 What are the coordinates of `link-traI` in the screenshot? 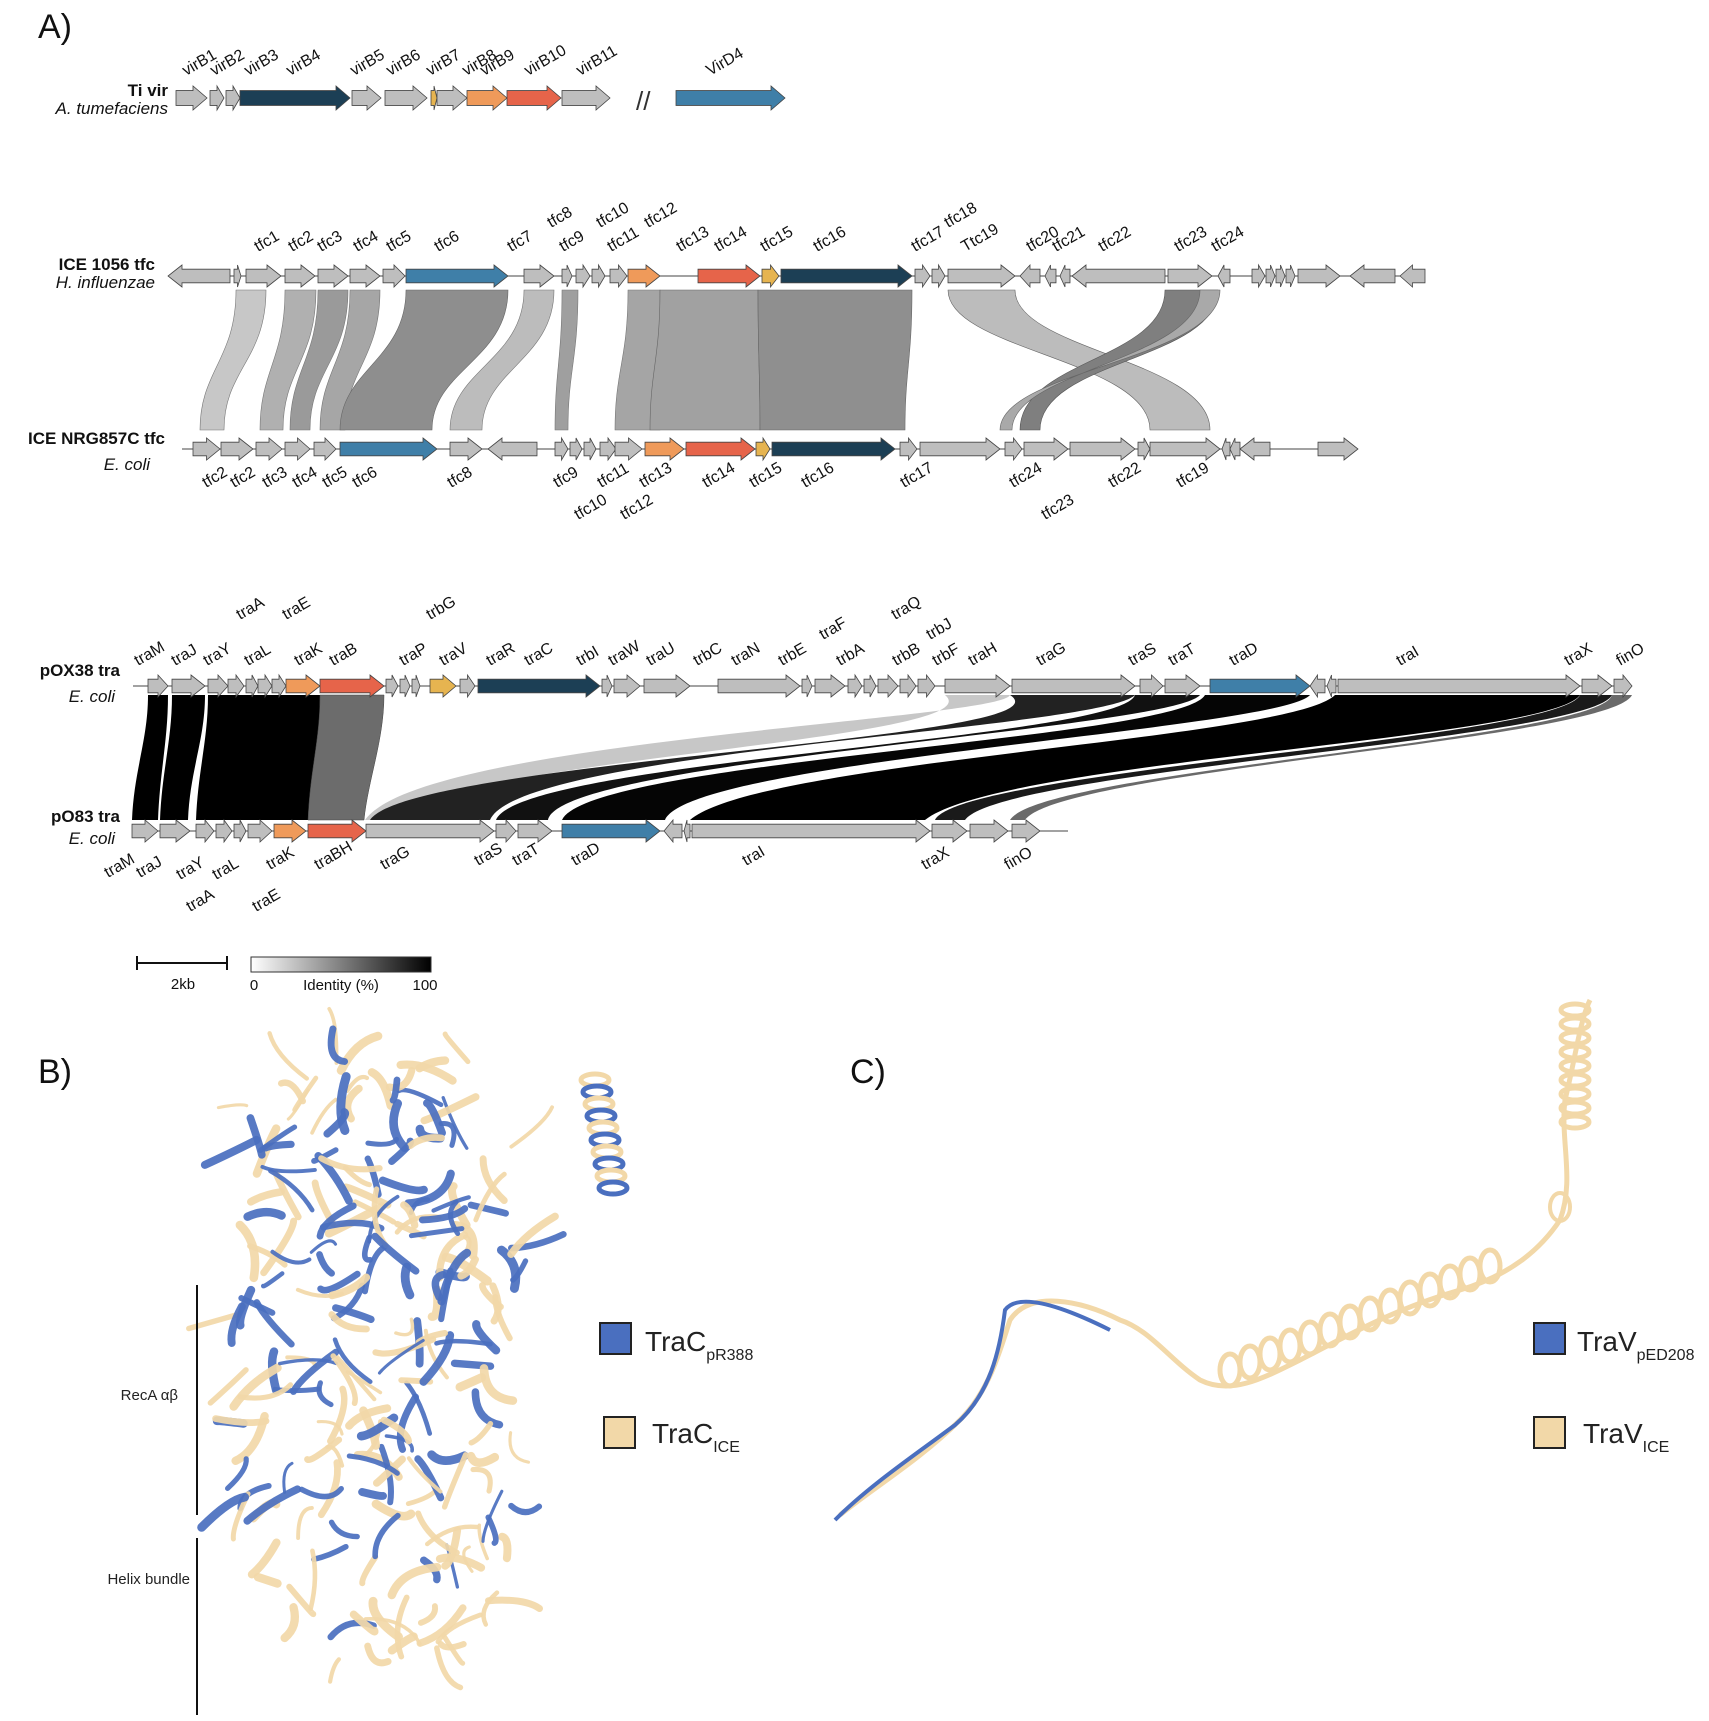 It's located at (1135, 757).